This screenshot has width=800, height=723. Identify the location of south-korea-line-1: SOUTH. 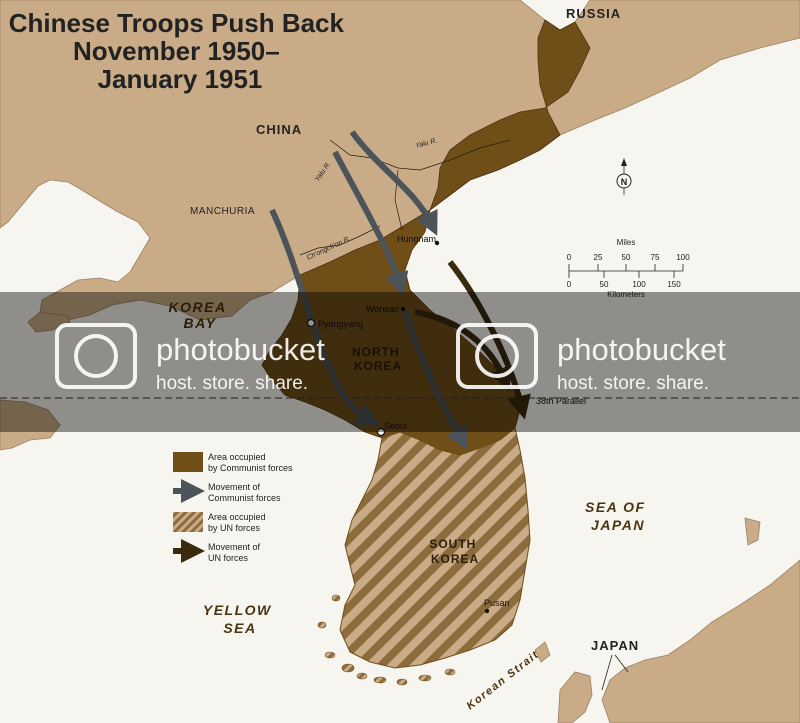
(452, 544).